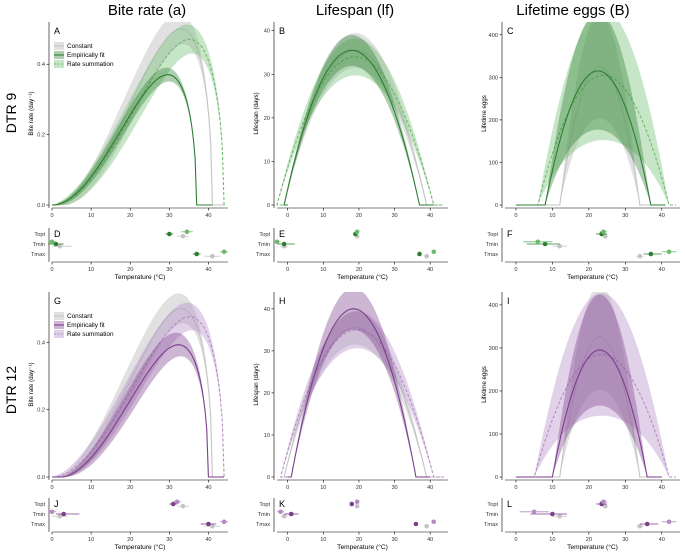 This screenshot has width=685, height=552. What do you see at coordinates (86, 55) in the screenshot?
I see `legend-label: Empirically fit` at bounding box center [86, 55].